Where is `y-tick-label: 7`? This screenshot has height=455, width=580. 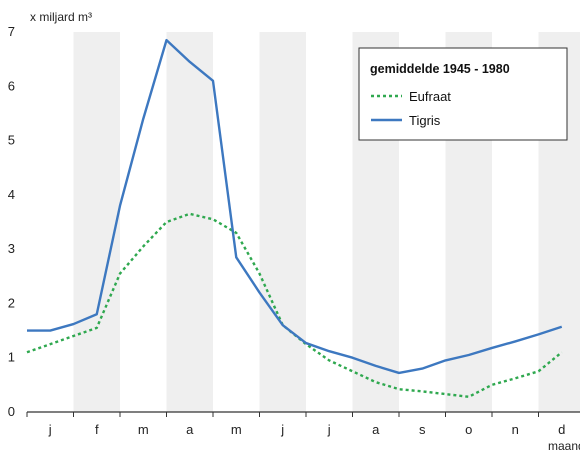 y-tick-label: 7 is located at coordinates (11, 31).